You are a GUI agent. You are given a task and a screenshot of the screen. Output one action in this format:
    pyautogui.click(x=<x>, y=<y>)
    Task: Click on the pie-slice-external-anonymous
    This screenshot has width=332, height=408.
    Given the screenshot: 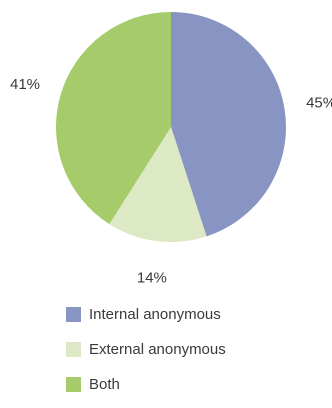 What is the action you would take?
    pyautogui.click(x=158, y=185)
    